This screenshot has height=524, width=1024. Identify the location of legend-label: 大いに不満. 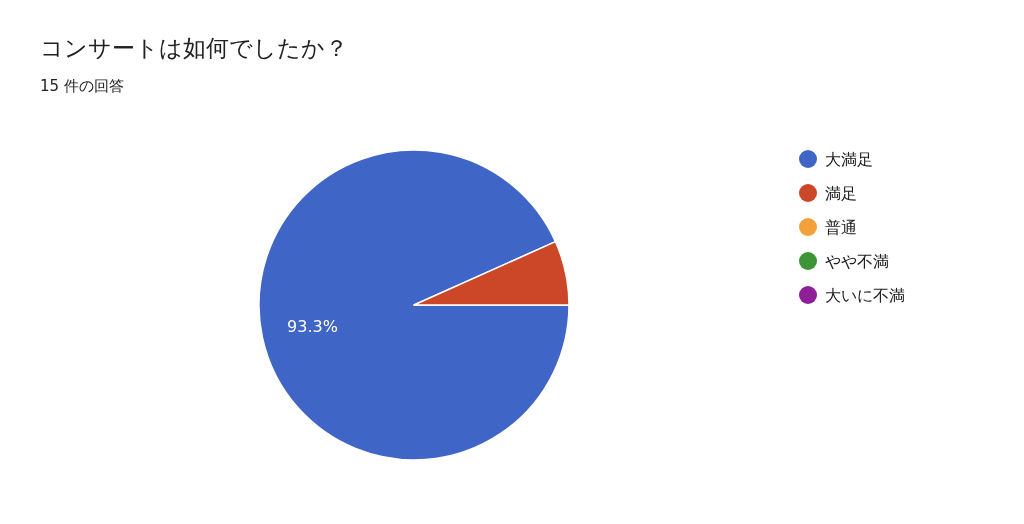
(865, 295).